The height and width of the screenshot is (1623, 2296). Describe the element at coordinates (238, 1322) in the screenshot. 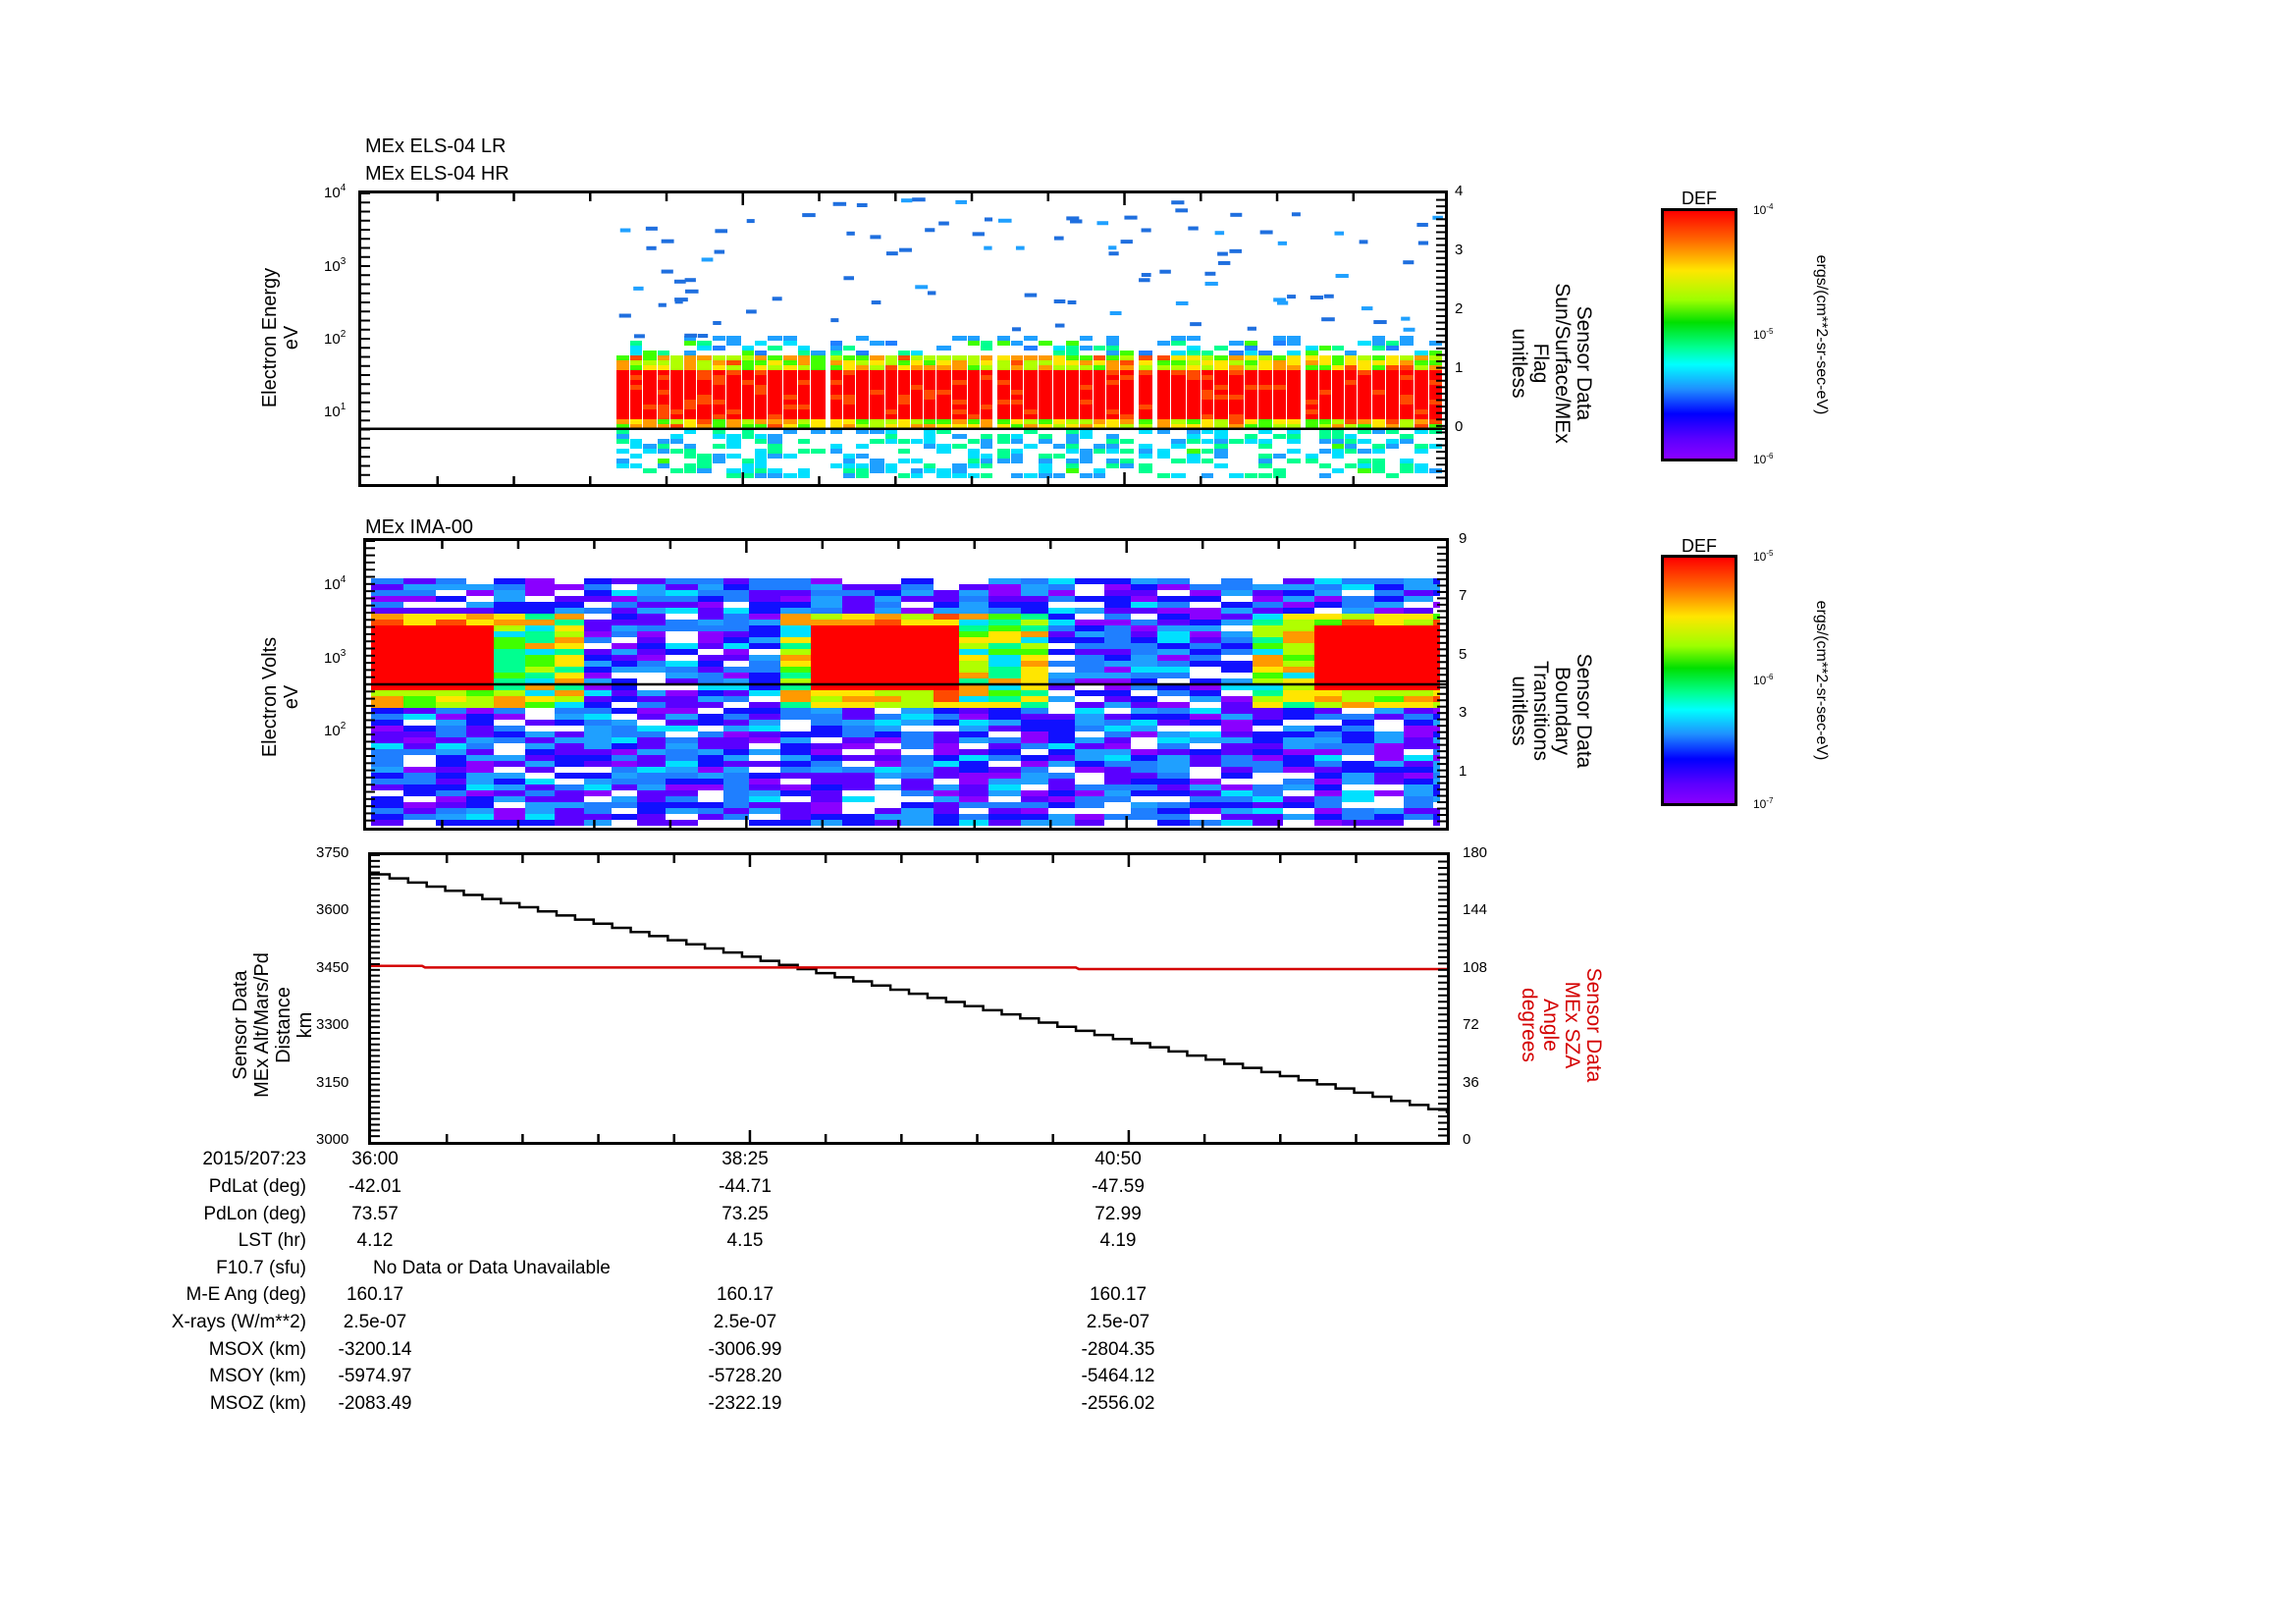

I see `ephemeris-row-label: X-rays (W/m**2)` at that location.